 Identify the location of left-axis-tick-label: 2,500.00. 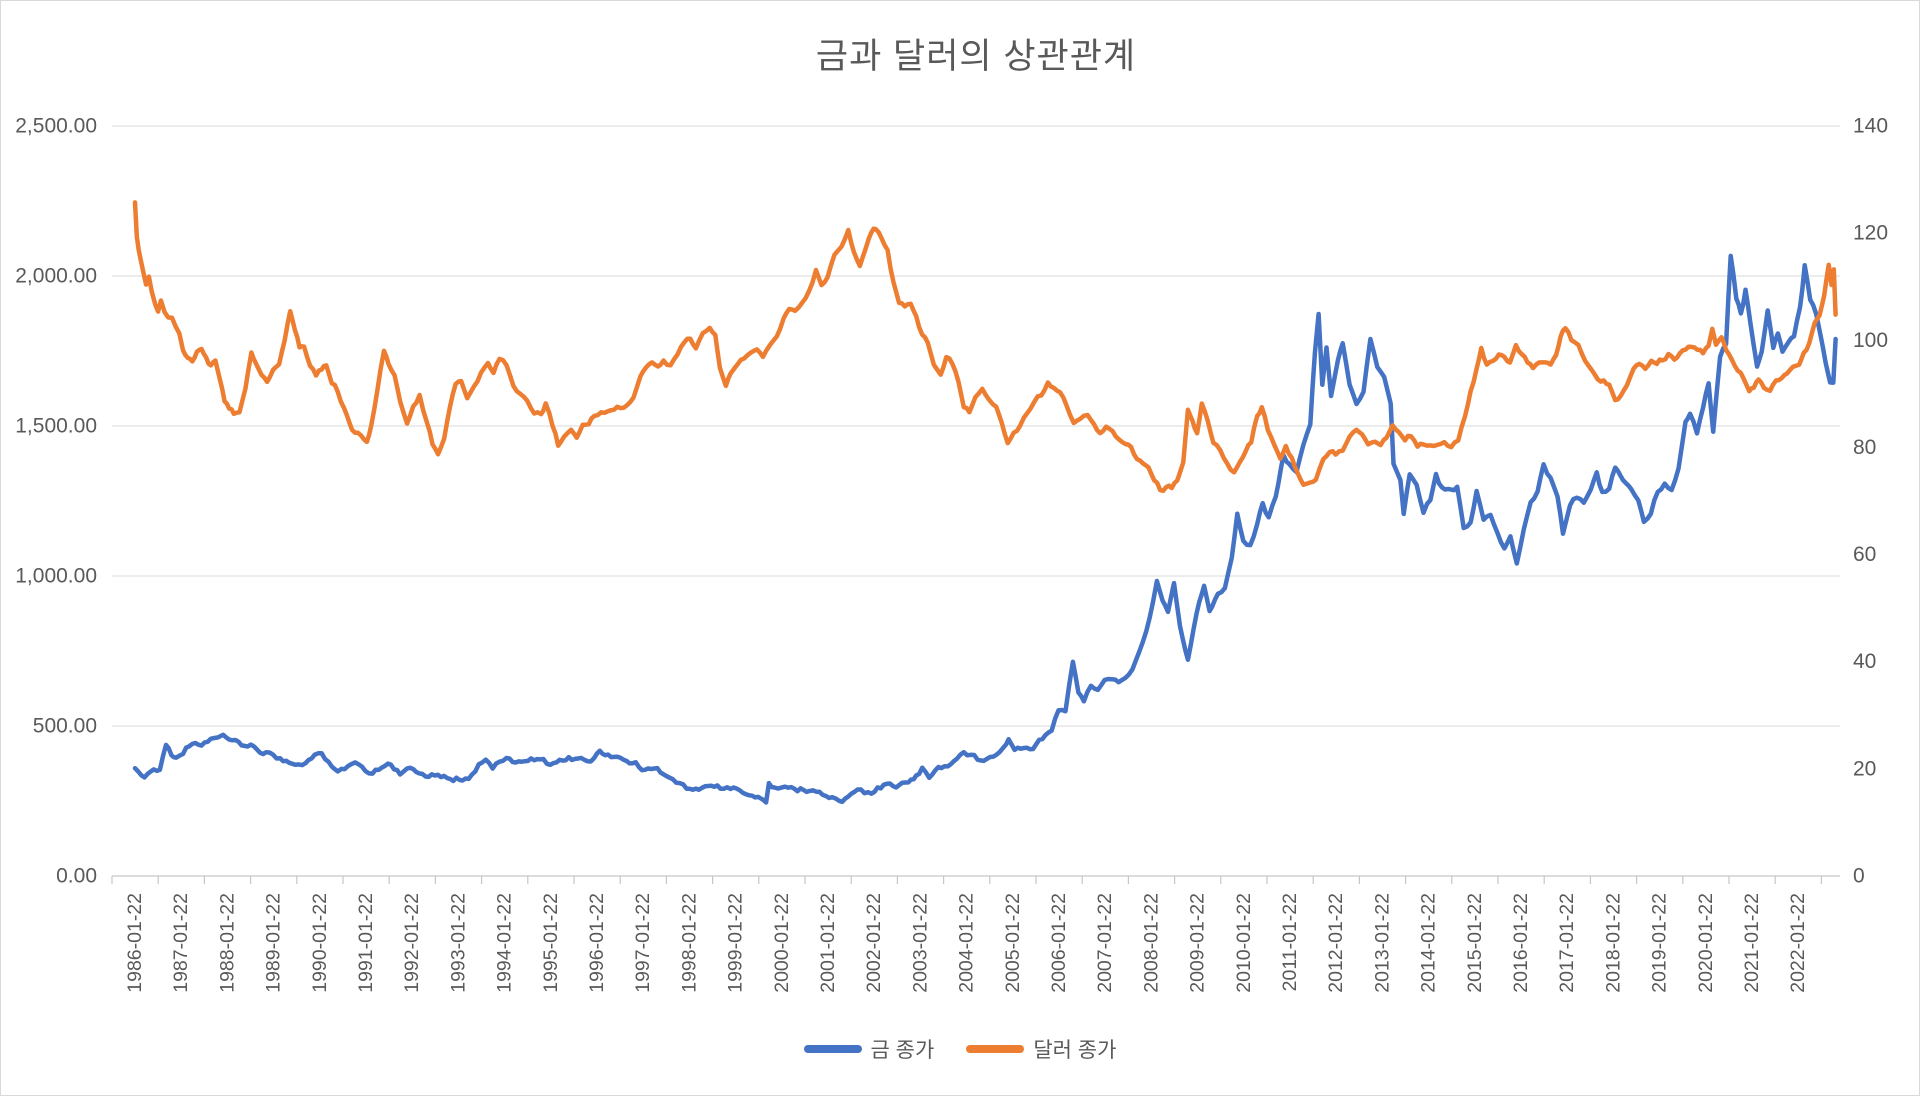
(56, 126).